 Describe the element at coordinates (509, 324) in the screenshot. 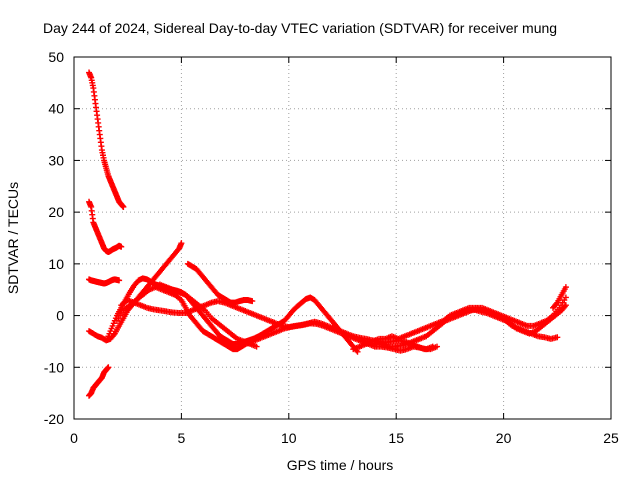

I see `series-track13` at that location.